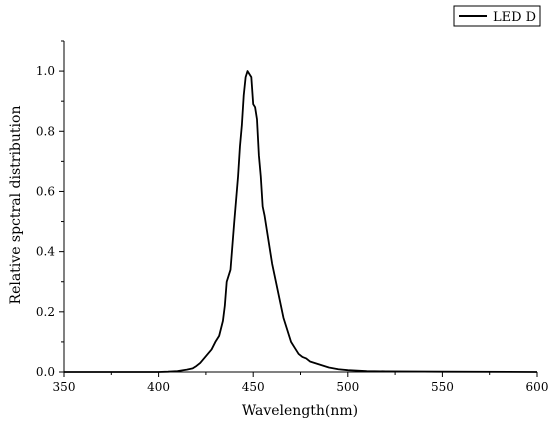  I want to click on y-tick-label: 0.0, so click(45, 372).